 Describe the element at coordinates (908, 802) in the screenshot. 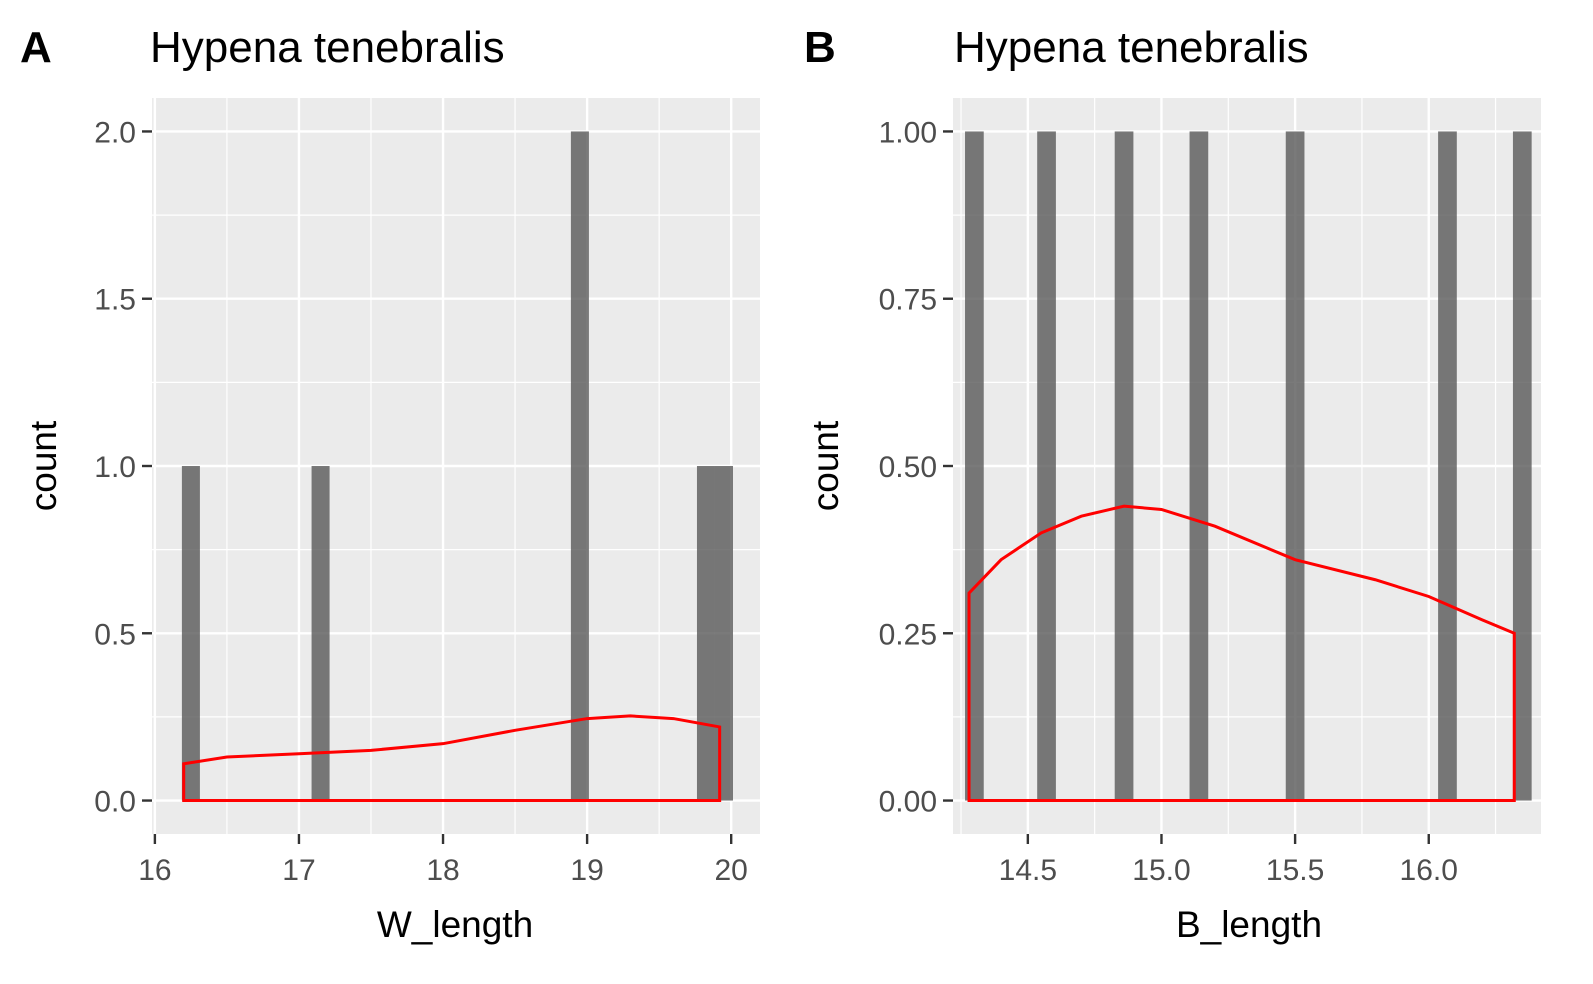

I see `y-tick-label: 0.00` at that location.